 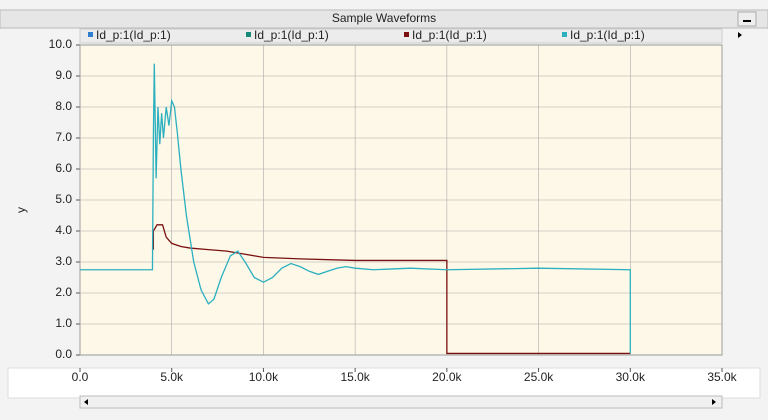 I want to click on y-tick-label: 3.0, so click(x=63, y=261).